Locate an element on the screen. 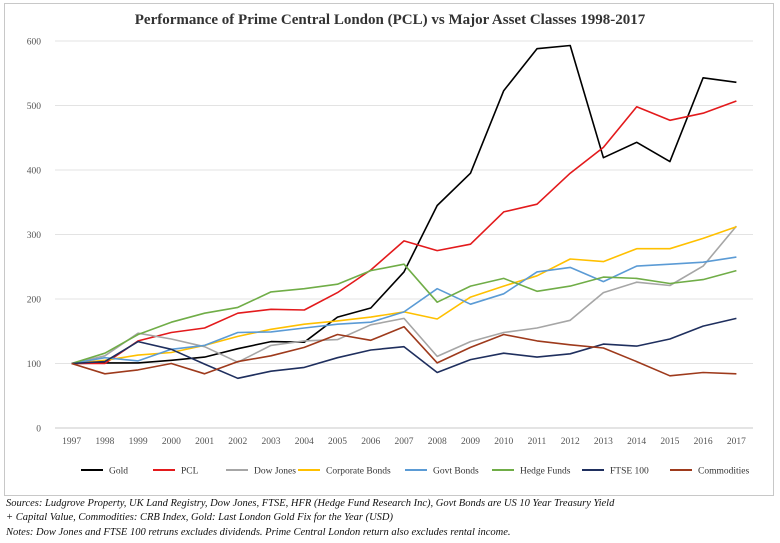 The height and width of the screenshot is (543, 780). x-tick-label: 2013 is located at coordinates (603, 442).